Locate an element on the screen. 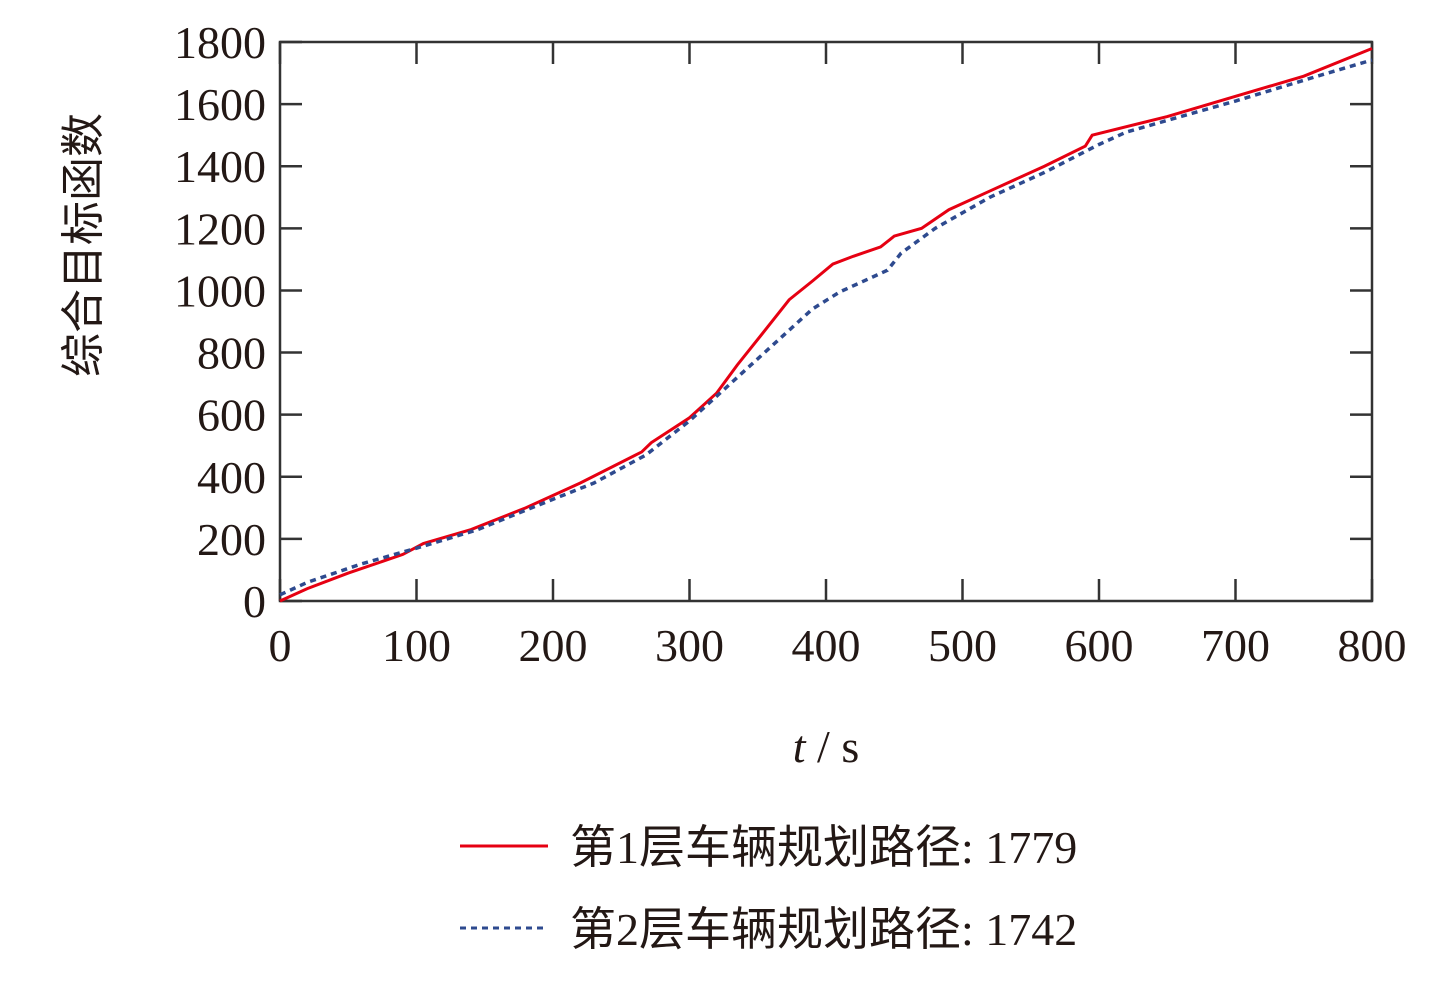 This screenshot has width=1448, height=988. x-tick-label: 600 is located at coordinates (1099, 645).